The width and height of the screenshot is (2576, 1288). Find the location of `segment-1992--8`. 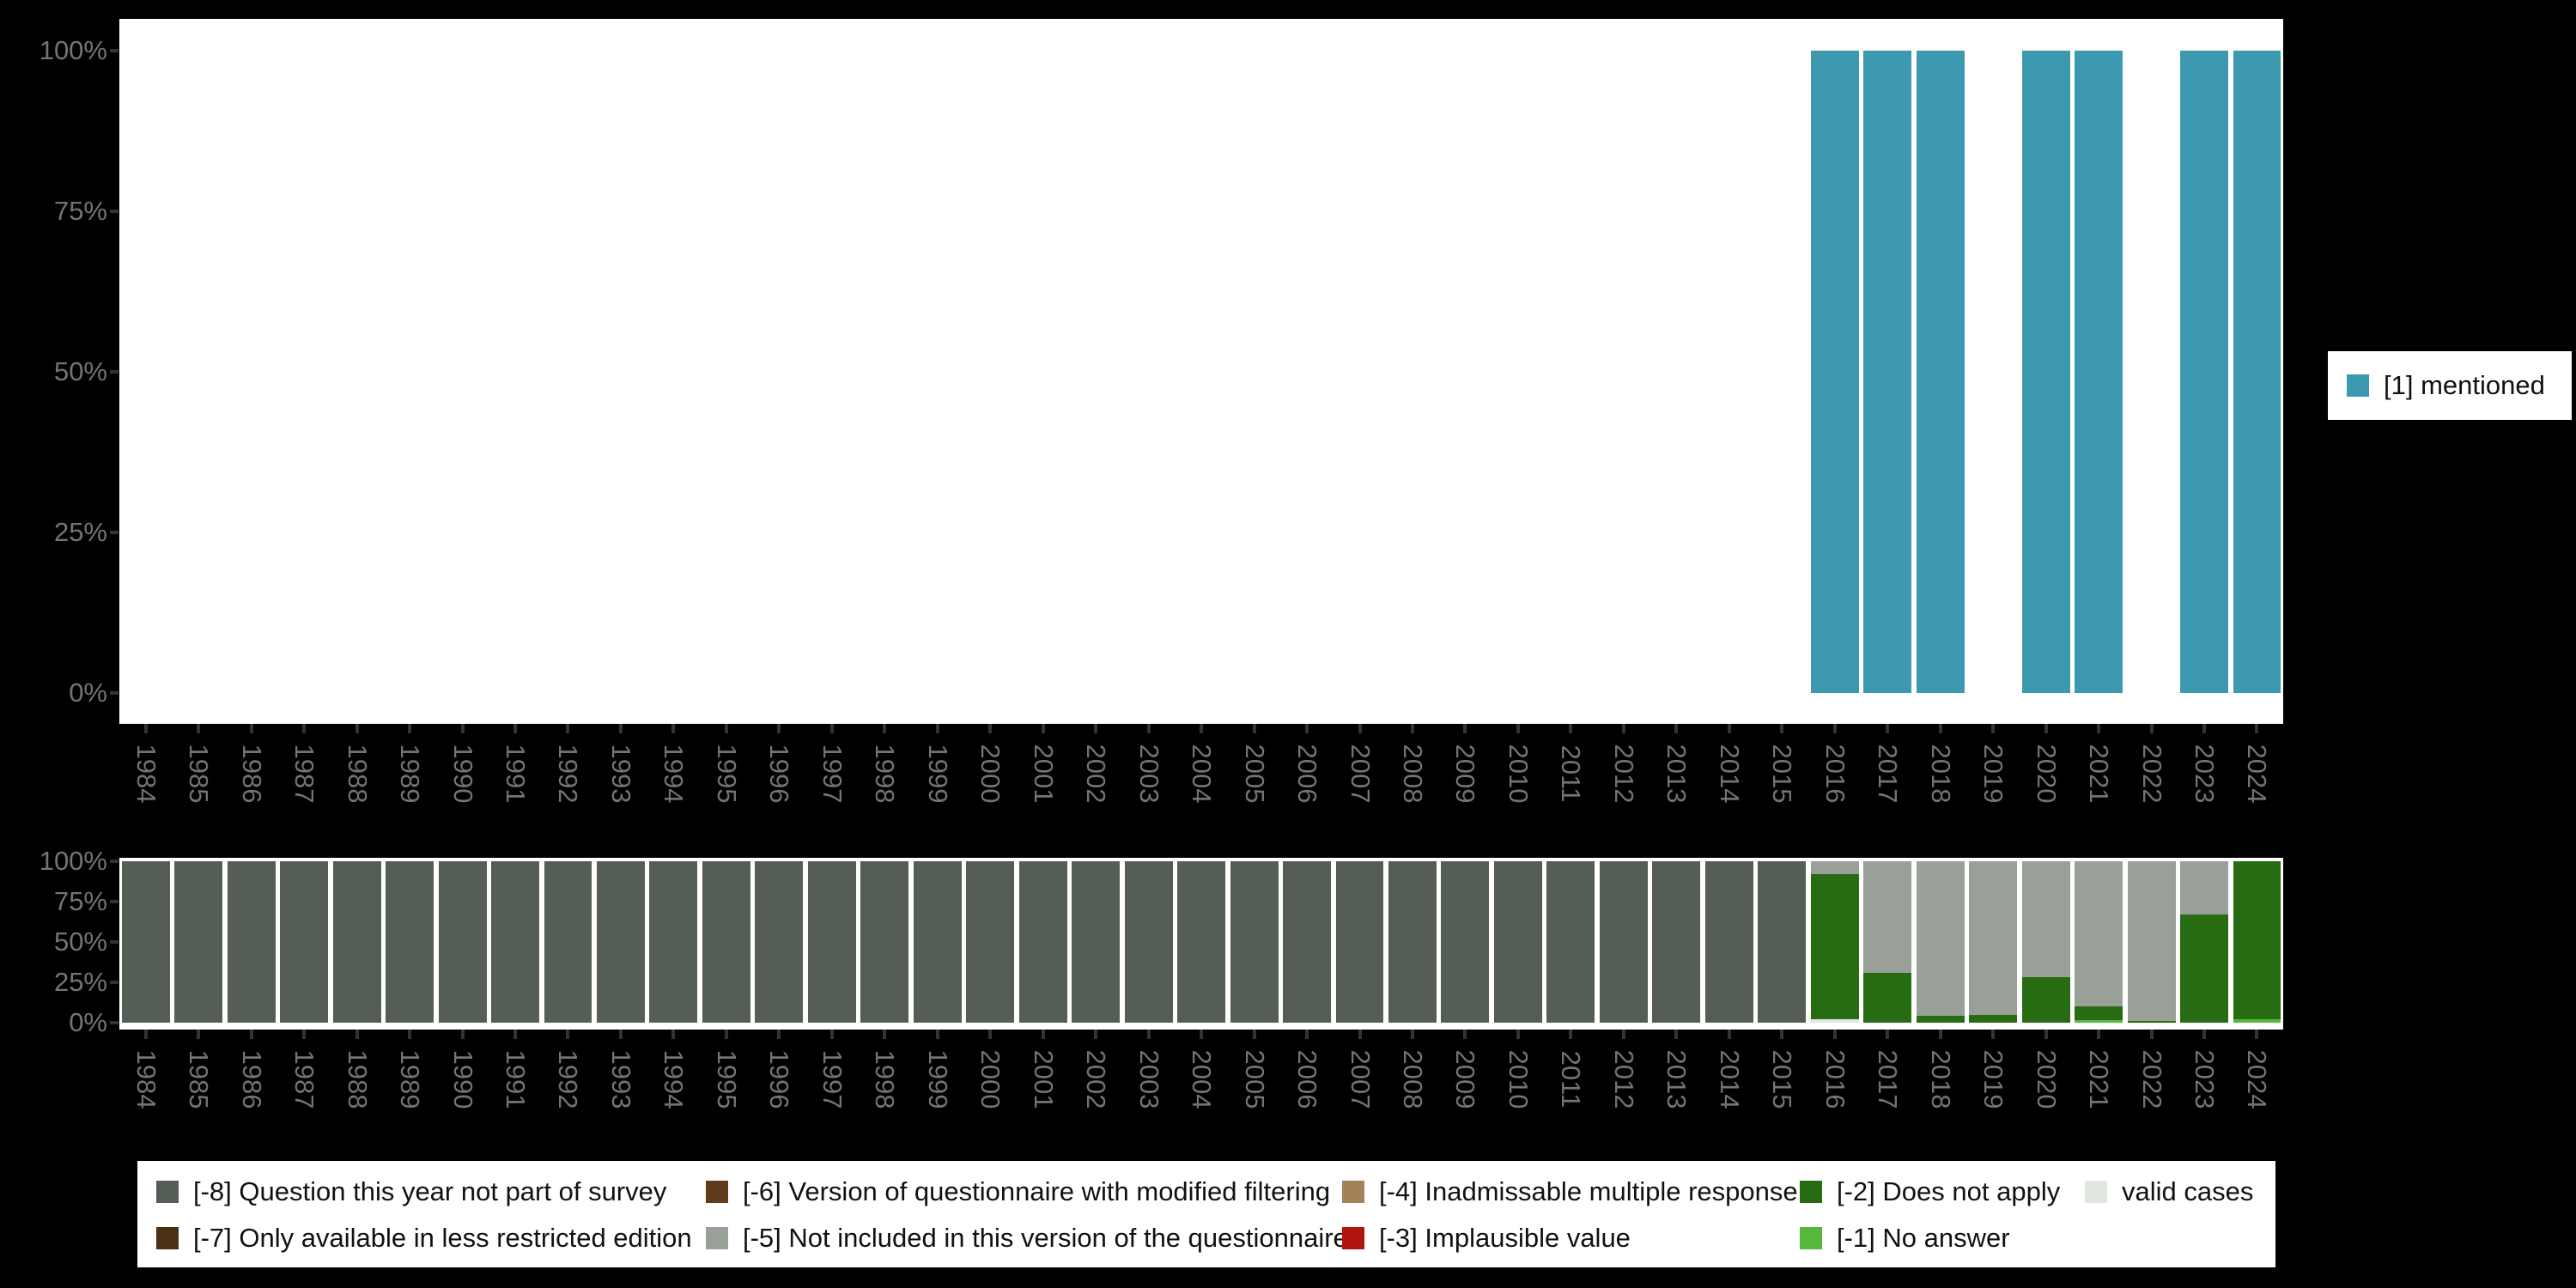

segment-1992--8 is located at coordinates (568, 942).